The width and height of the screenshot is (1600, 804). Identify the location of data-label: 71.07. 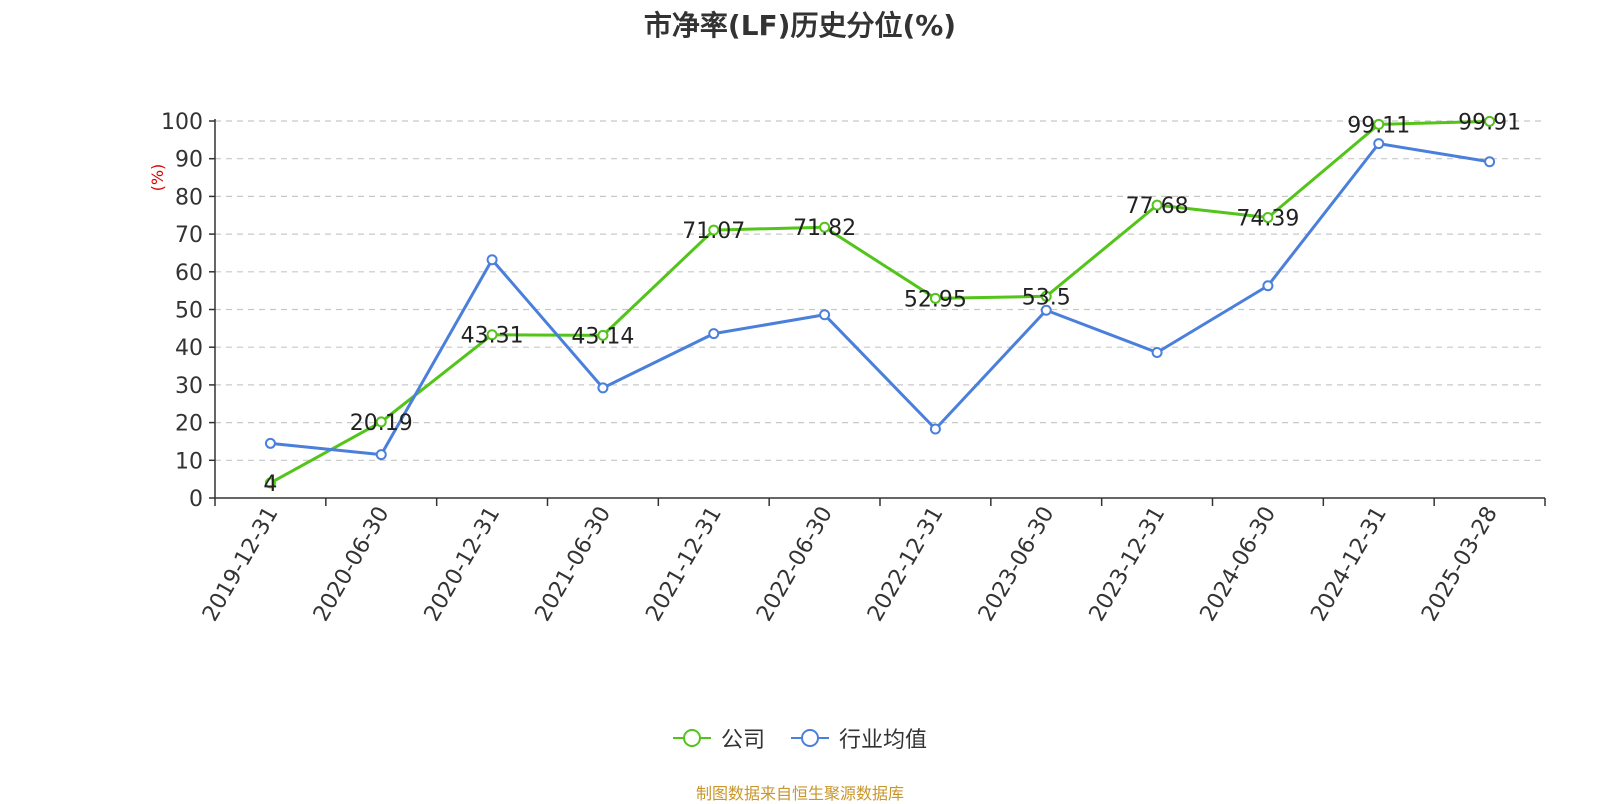
(713, 231).